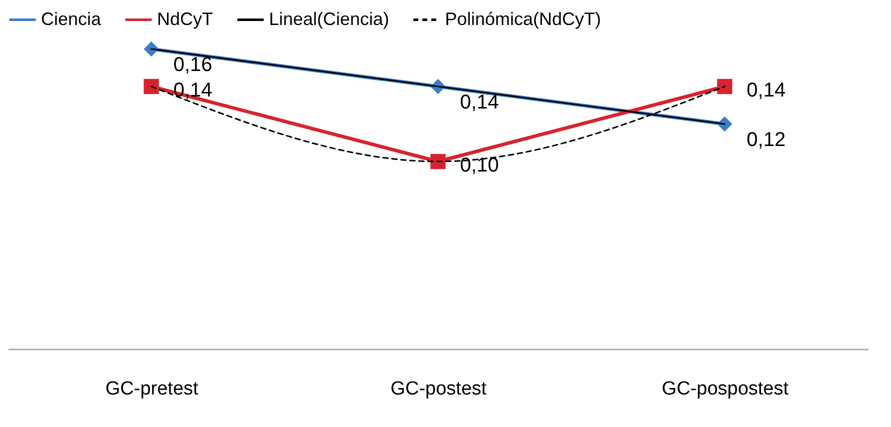 This screenshot has width=891, height=427. What do you see at coordinates (185, 18) in the screenshot?
I see `legend-label: NdCyT` at bounding box center [185, 18].